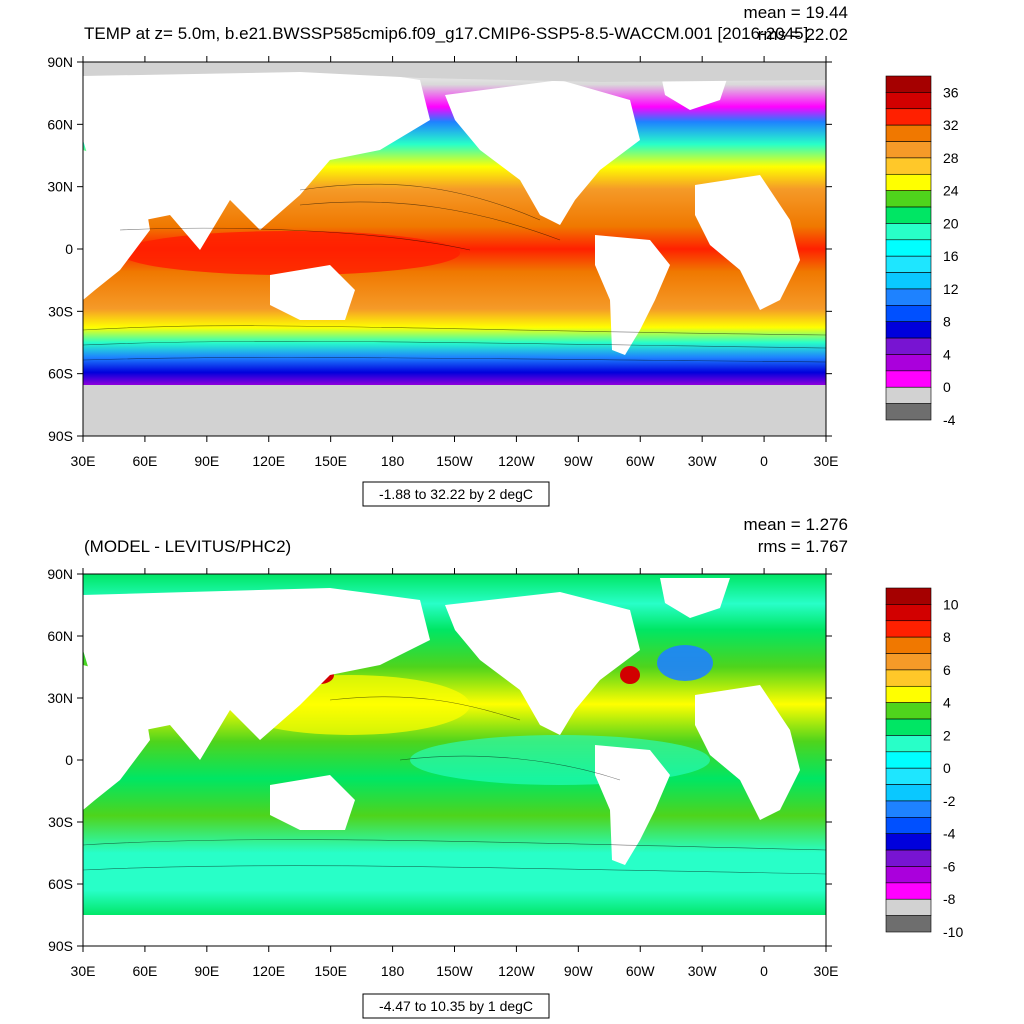  I want to click on top-lon-tick-label: 0, so click(764, 461).